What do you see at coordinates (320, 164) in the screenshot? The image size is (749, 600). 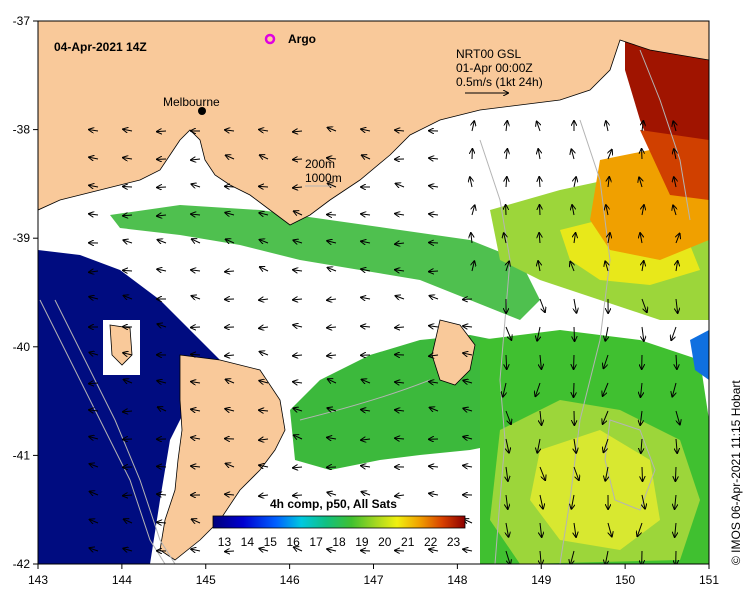 I see `contour-200m: 200m` at bounding box center [320, 164].